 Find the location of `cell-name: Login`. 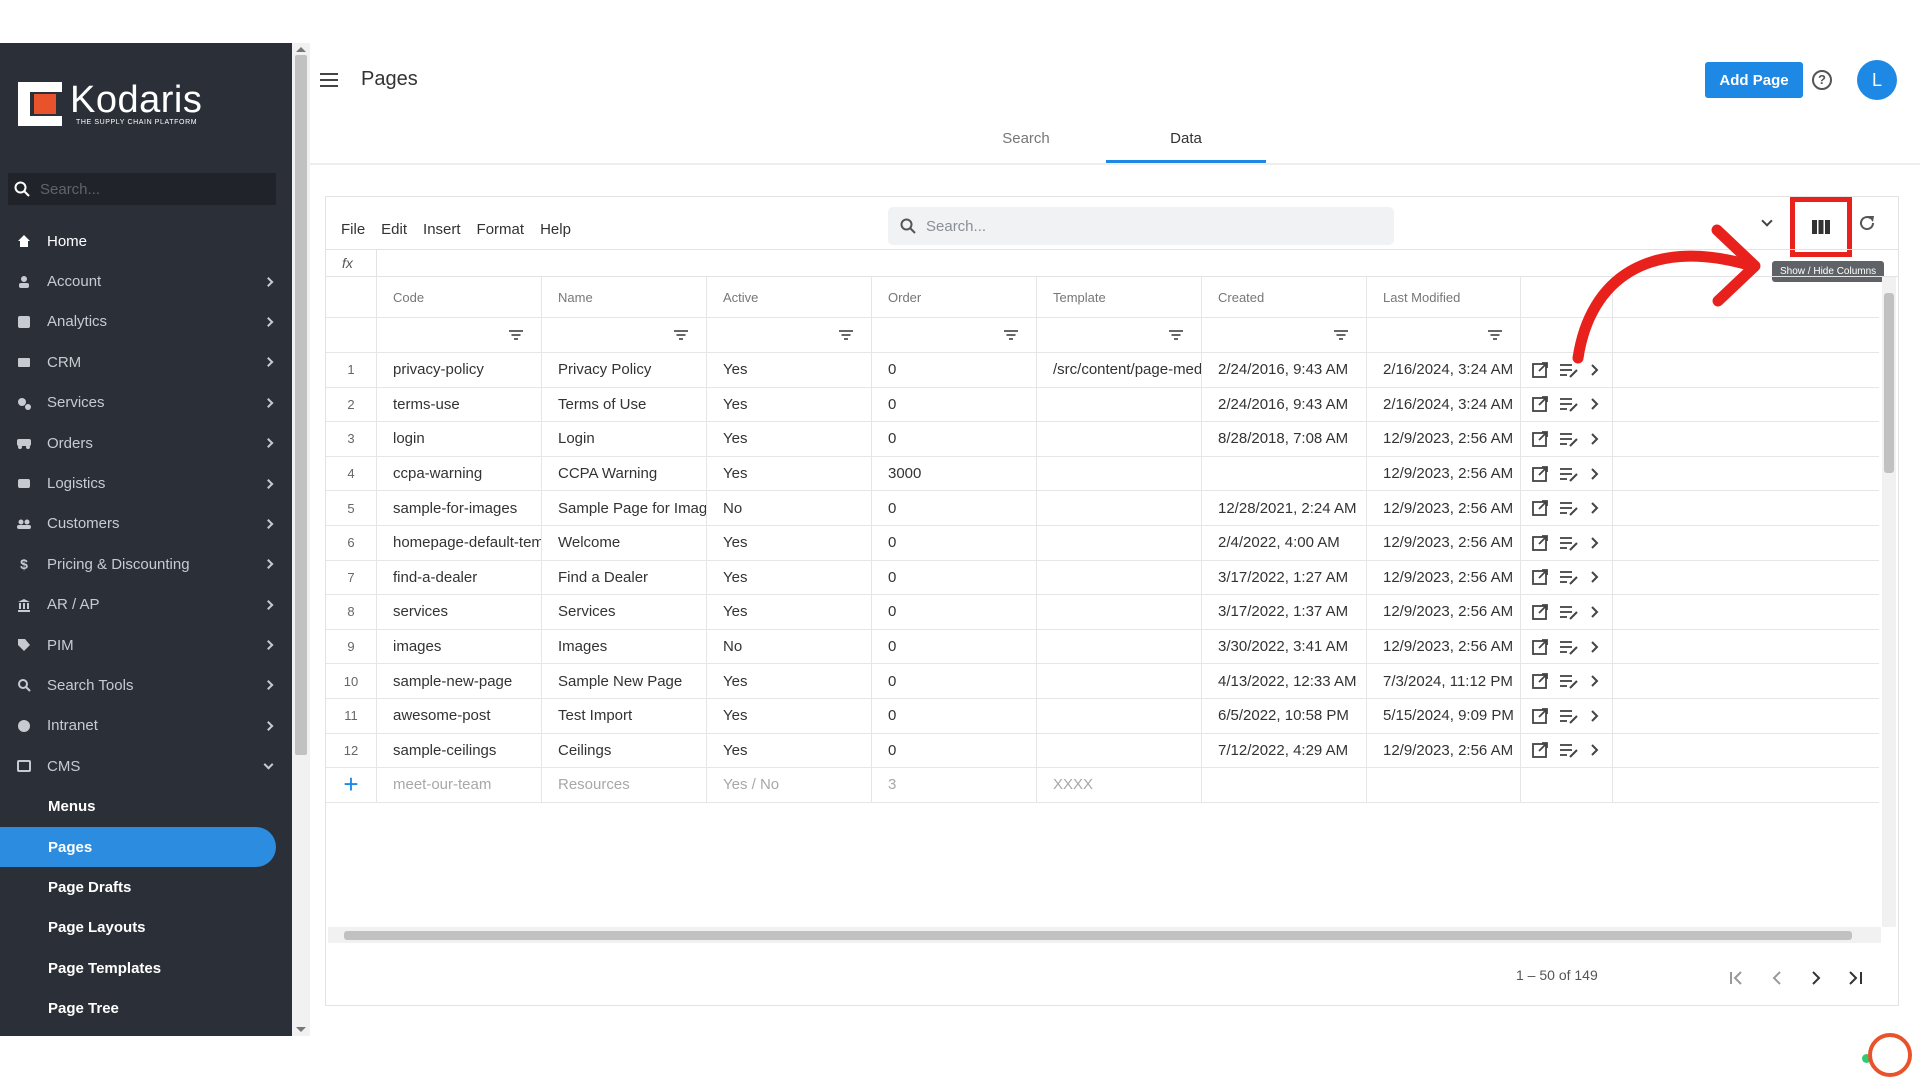

cell-name: Login is located at coordinates (624, 439).